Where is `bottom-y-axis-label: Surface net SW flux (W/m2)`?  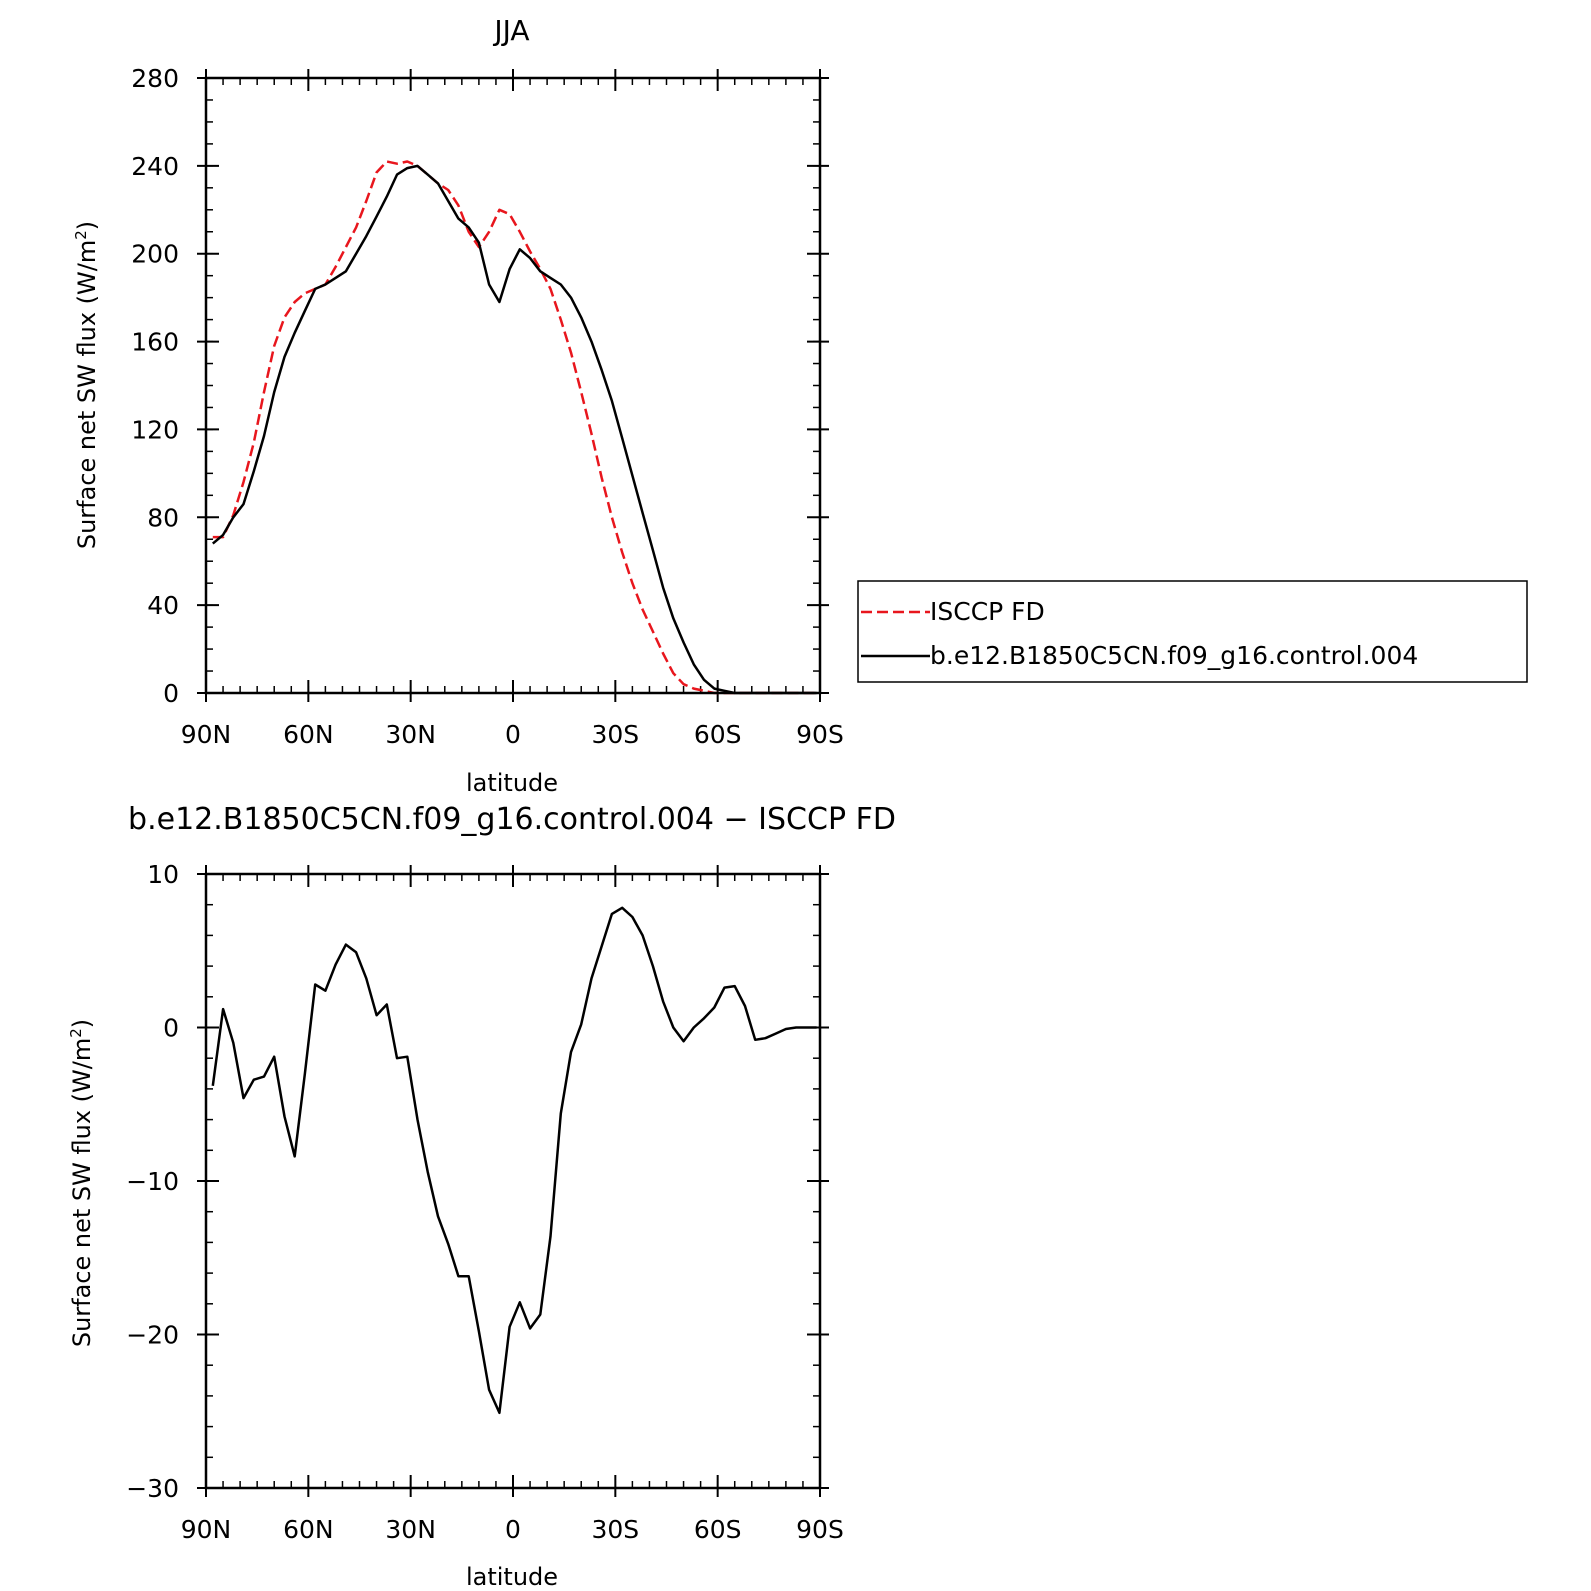
bottom-y-axis-label: Surface net SW flux (W/m2) is located at coordinates (81, 1183).